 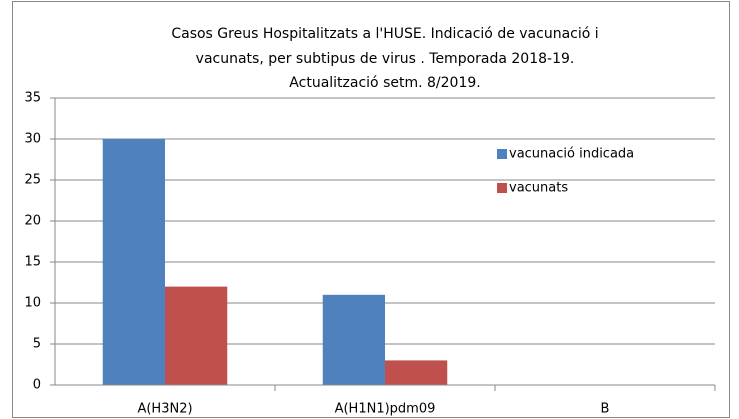 I want to click on y-tick-label: 25, so click(x=32, y=180).